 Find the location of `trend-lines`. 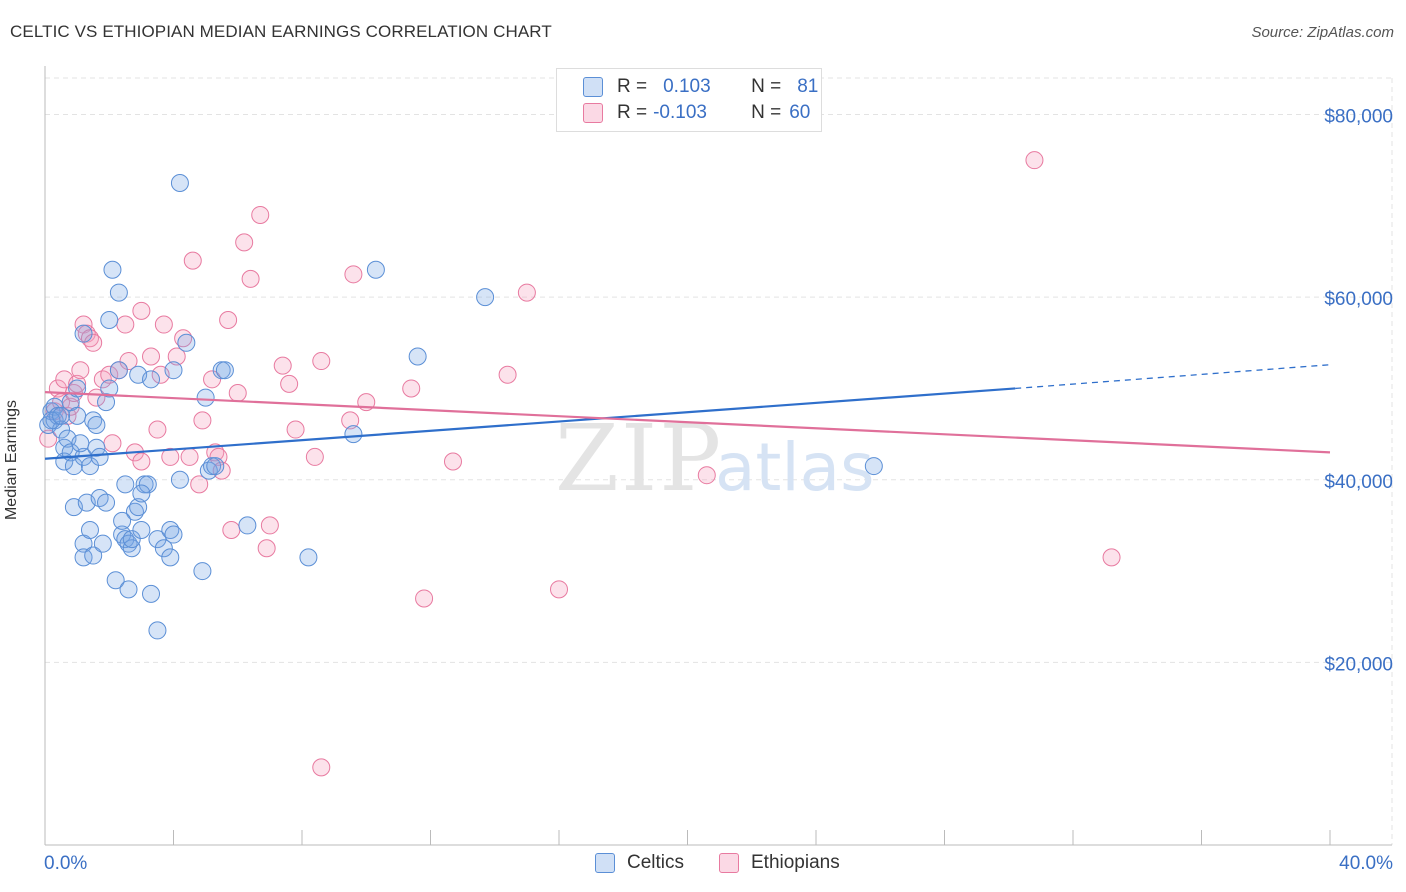

trend-lines is located at coordinates (687, 412).